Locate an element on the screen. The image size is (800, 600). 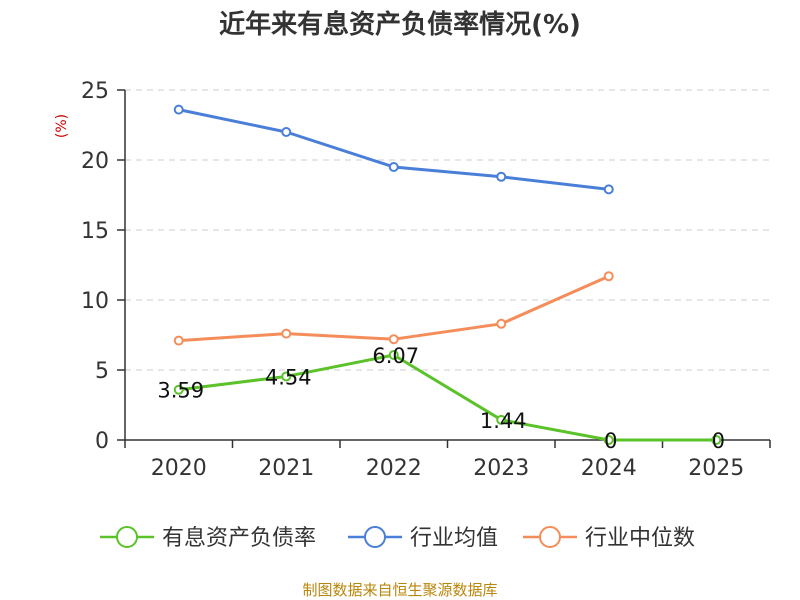
legend-label: 有息资产负债率 is located at coordinates (239, 538).